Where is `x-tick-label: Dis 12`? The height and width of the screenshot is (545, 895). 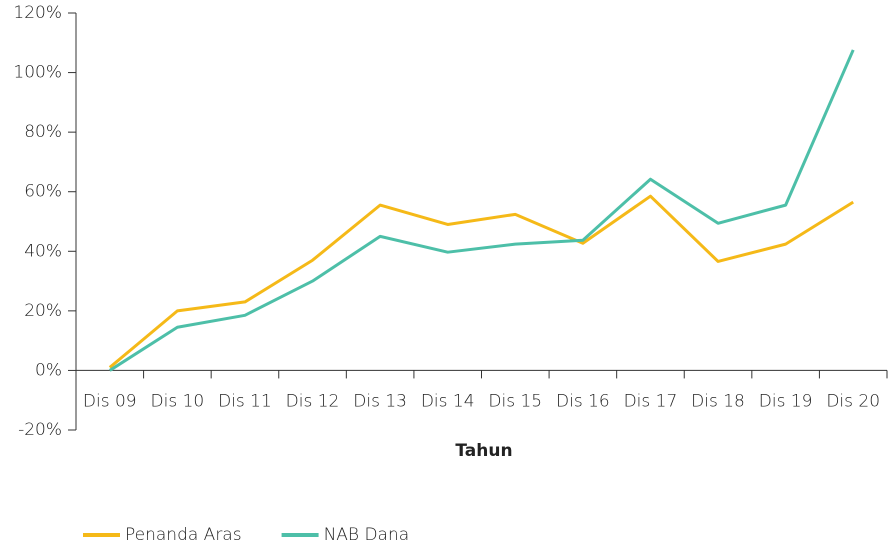 x-tick-label: Dis 12 is located at coordinates (313, 401).